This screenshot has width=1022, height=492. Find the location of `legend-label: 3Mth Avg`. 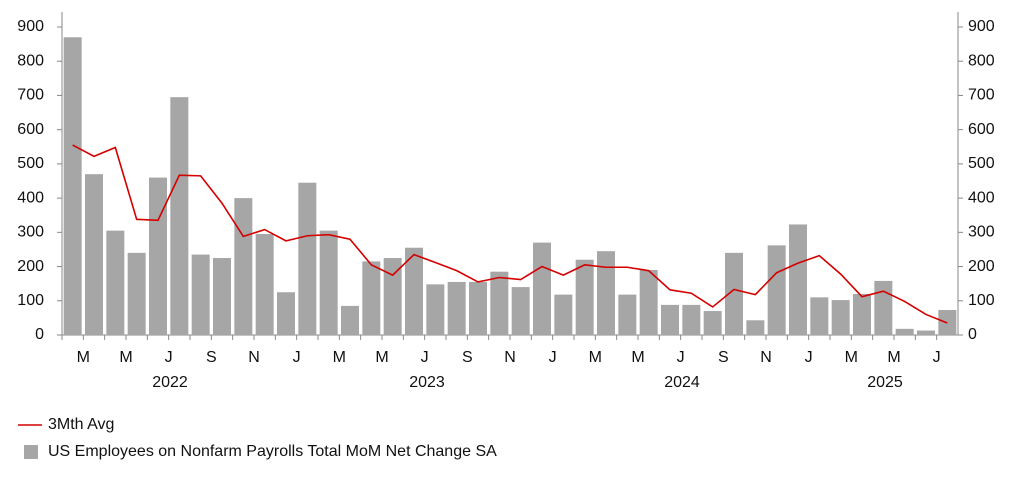

legend-label: 3Mth Avg is located at coordinates (81, 424).